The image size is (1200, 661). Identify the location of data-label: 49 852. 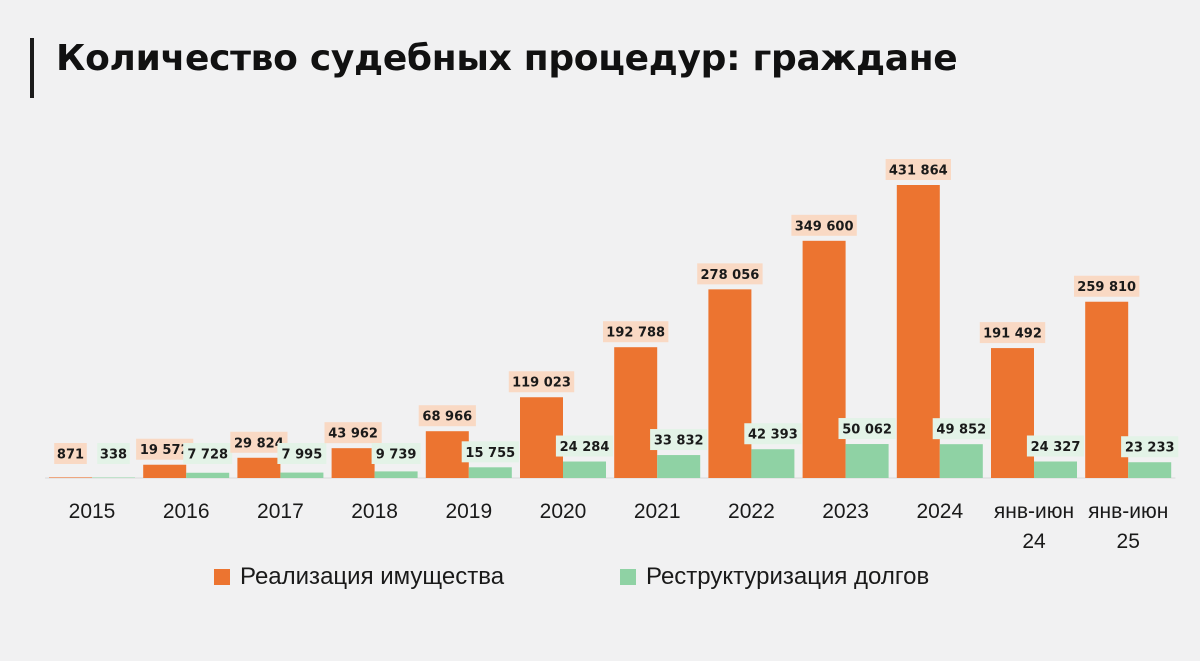
(961, 430).